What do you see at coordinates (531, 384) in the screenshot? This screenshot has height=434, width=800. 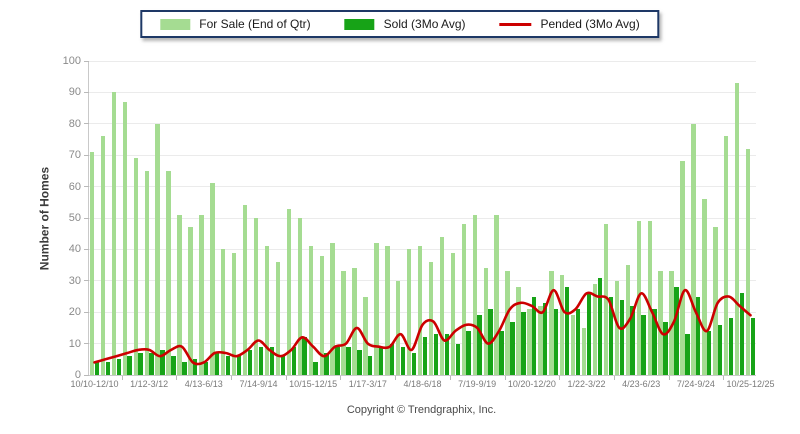 I see `x-axis-tick-label: 10/20-12/20` at bounding box center [531, 384].